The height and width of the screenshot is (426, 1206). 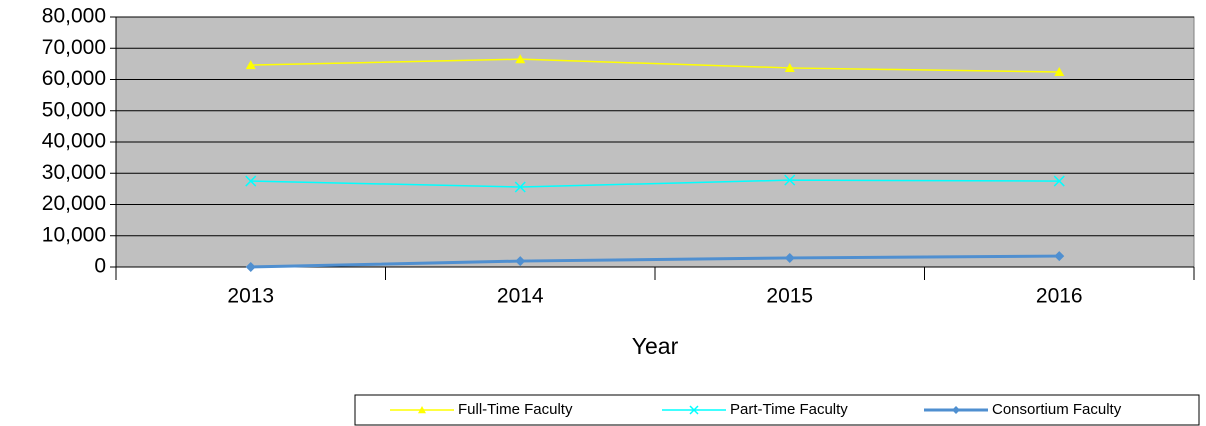 I want to click on legend-box, so click(x=777, y=410).